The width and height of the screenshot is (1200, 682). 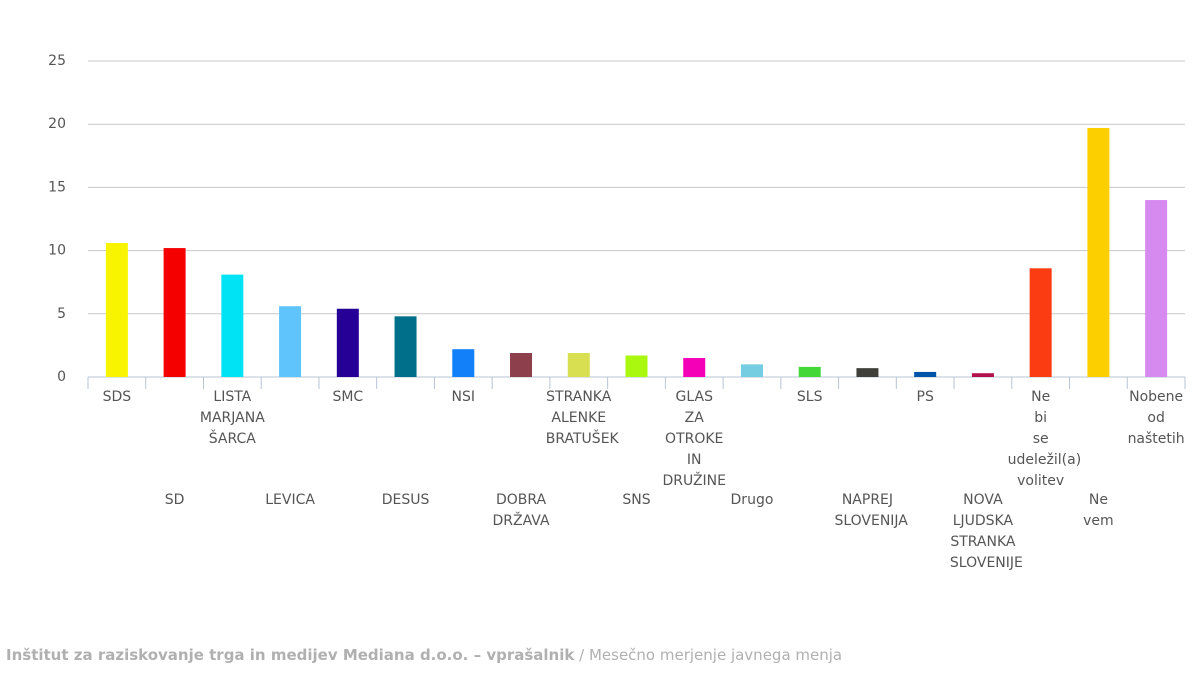 What do you see at coordinates (925, 397) in the screenshot?
I see `x-tick-label: PS` at bounding box center [925, 397].